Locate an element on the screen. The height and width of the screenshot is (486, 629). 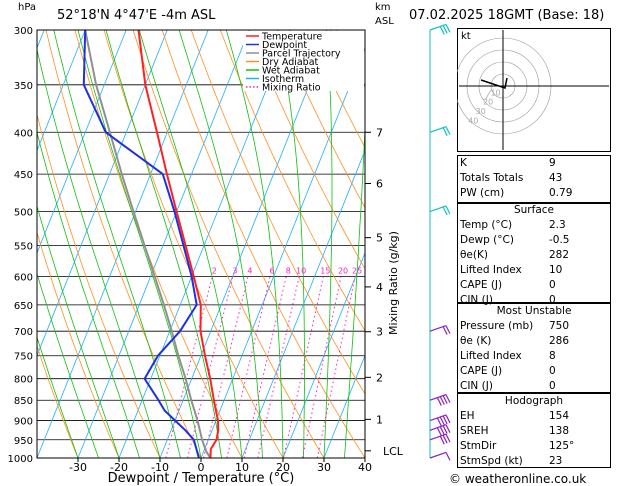
temperature-tick-label: 10 is located at coordinates (242, 467).